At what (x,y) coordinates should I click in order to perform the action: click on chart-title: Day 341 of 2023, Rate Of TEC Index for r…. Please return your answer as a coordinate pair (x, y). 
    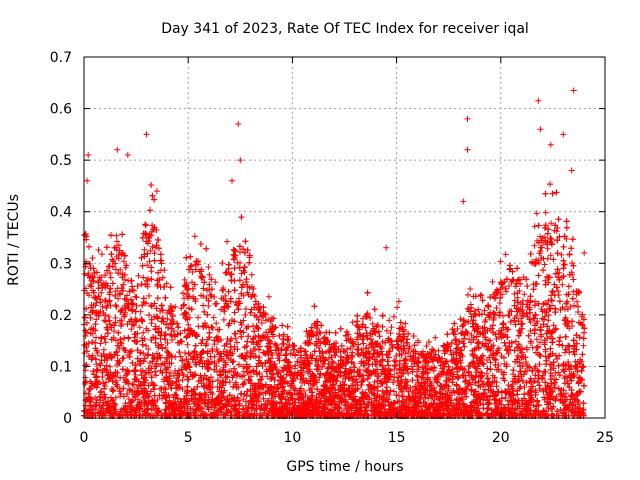
    Looking at the image, I should click on (345, 29).